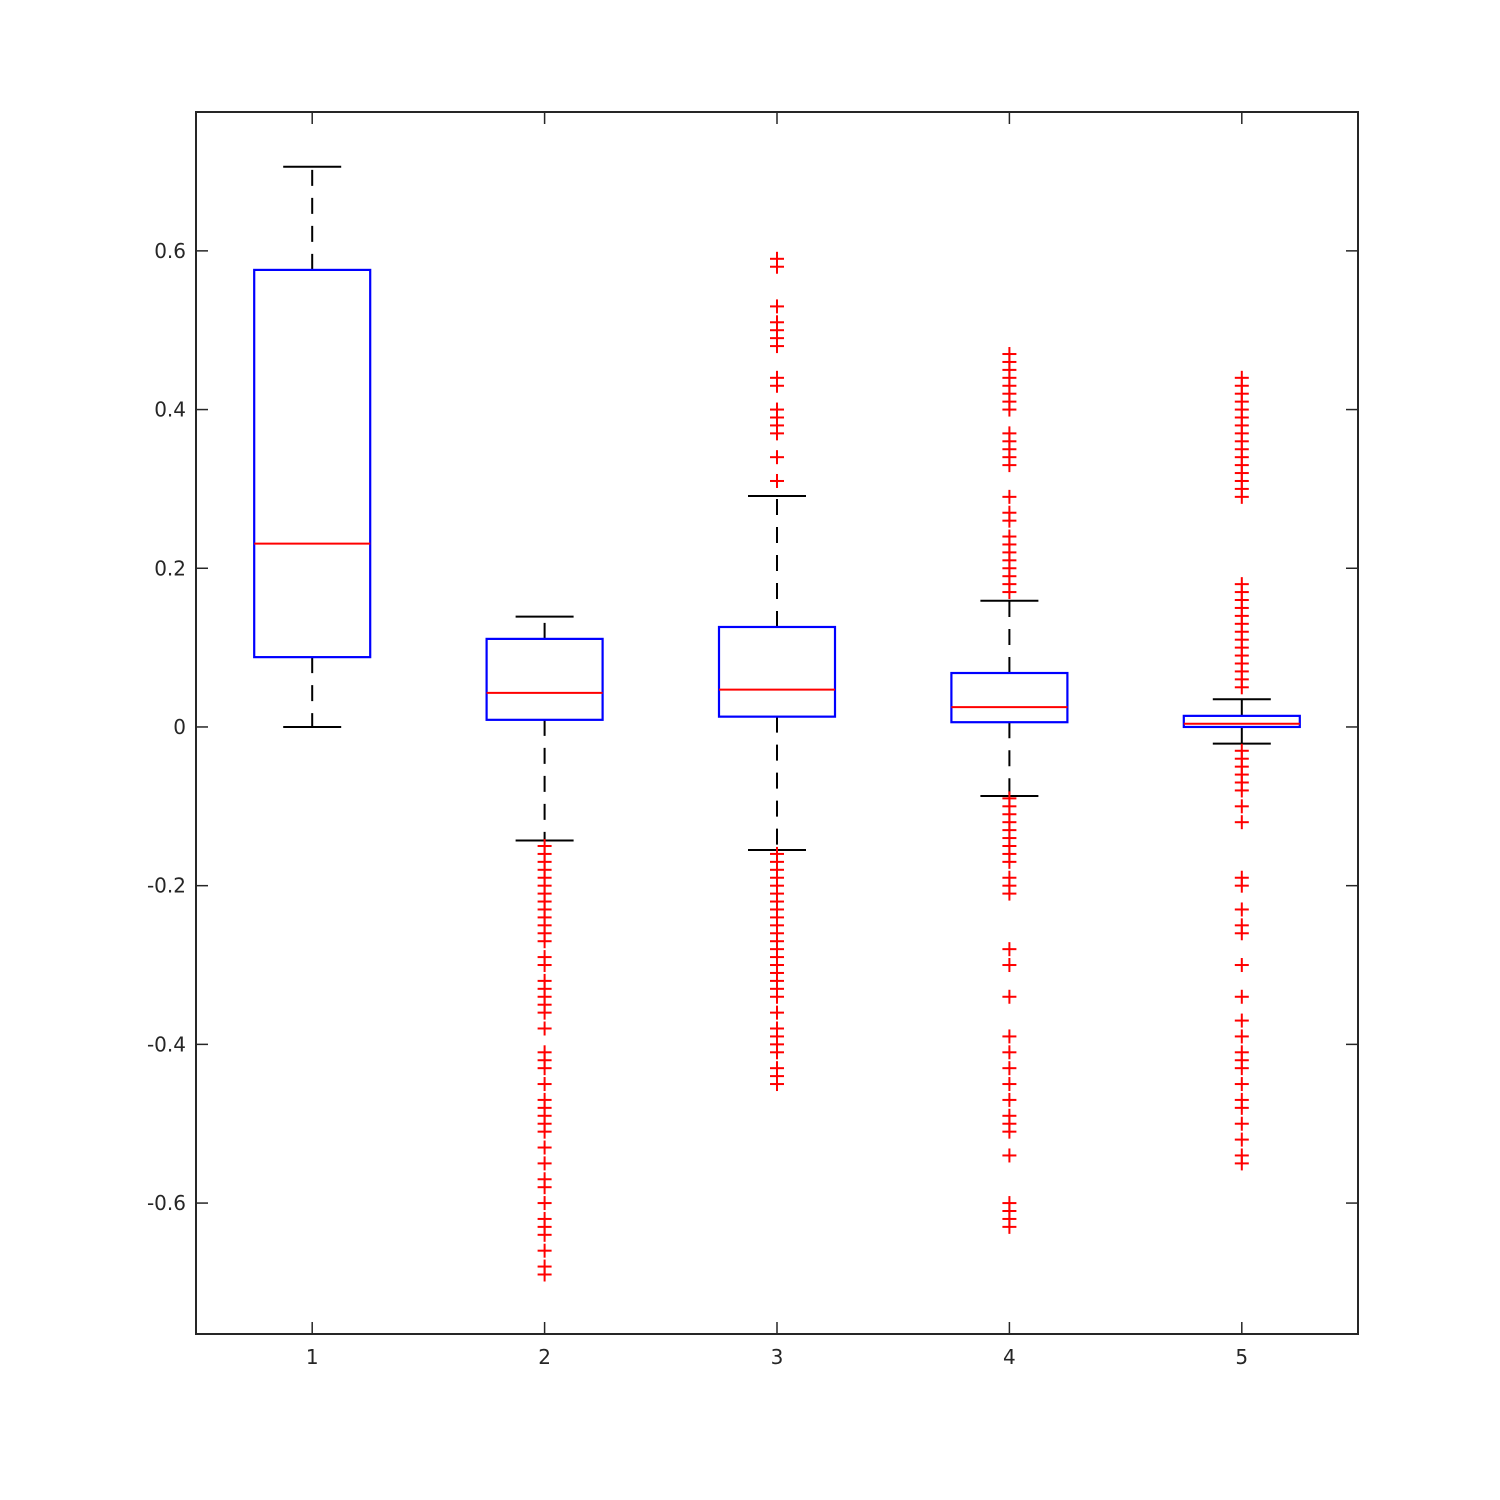 The image size is (1500, 1500). What do you see at coordinates (777, 1357) in the screenshot?
I see `x-tick-label: 3` at bounding box center [777, 1357].